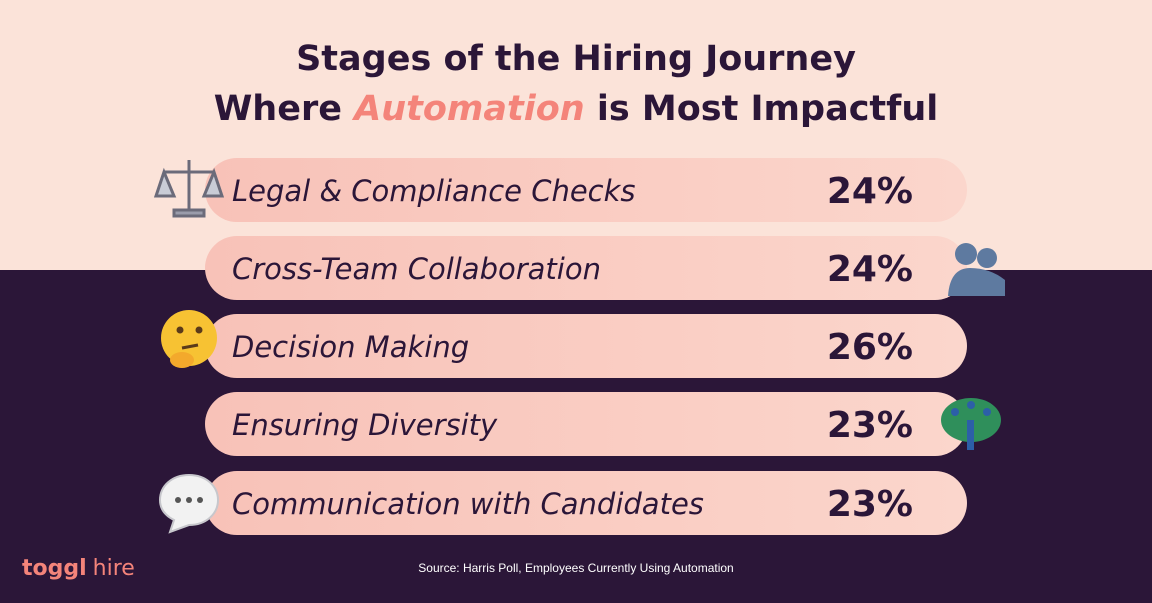 The width and height of the screenshot is (1152, 603). What do you see at coordinates (350, 347) in the screenshot?
I see `item-label: Decision Making` at bounding box center [350, 347].